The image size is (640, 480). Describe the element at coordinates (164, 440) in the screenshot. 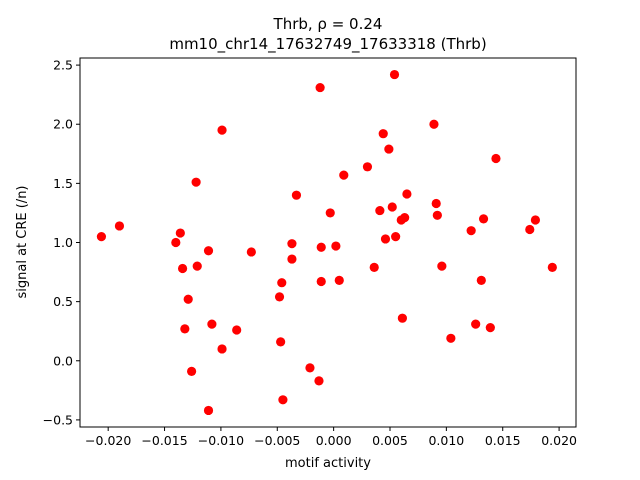

I see `x-tick-label: −0.015` at that location.